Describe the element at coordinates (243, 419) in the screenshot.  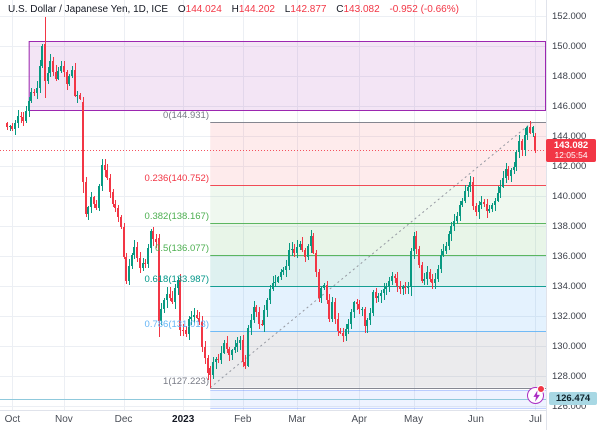
I see `time-axis-label: Feb` at that location.